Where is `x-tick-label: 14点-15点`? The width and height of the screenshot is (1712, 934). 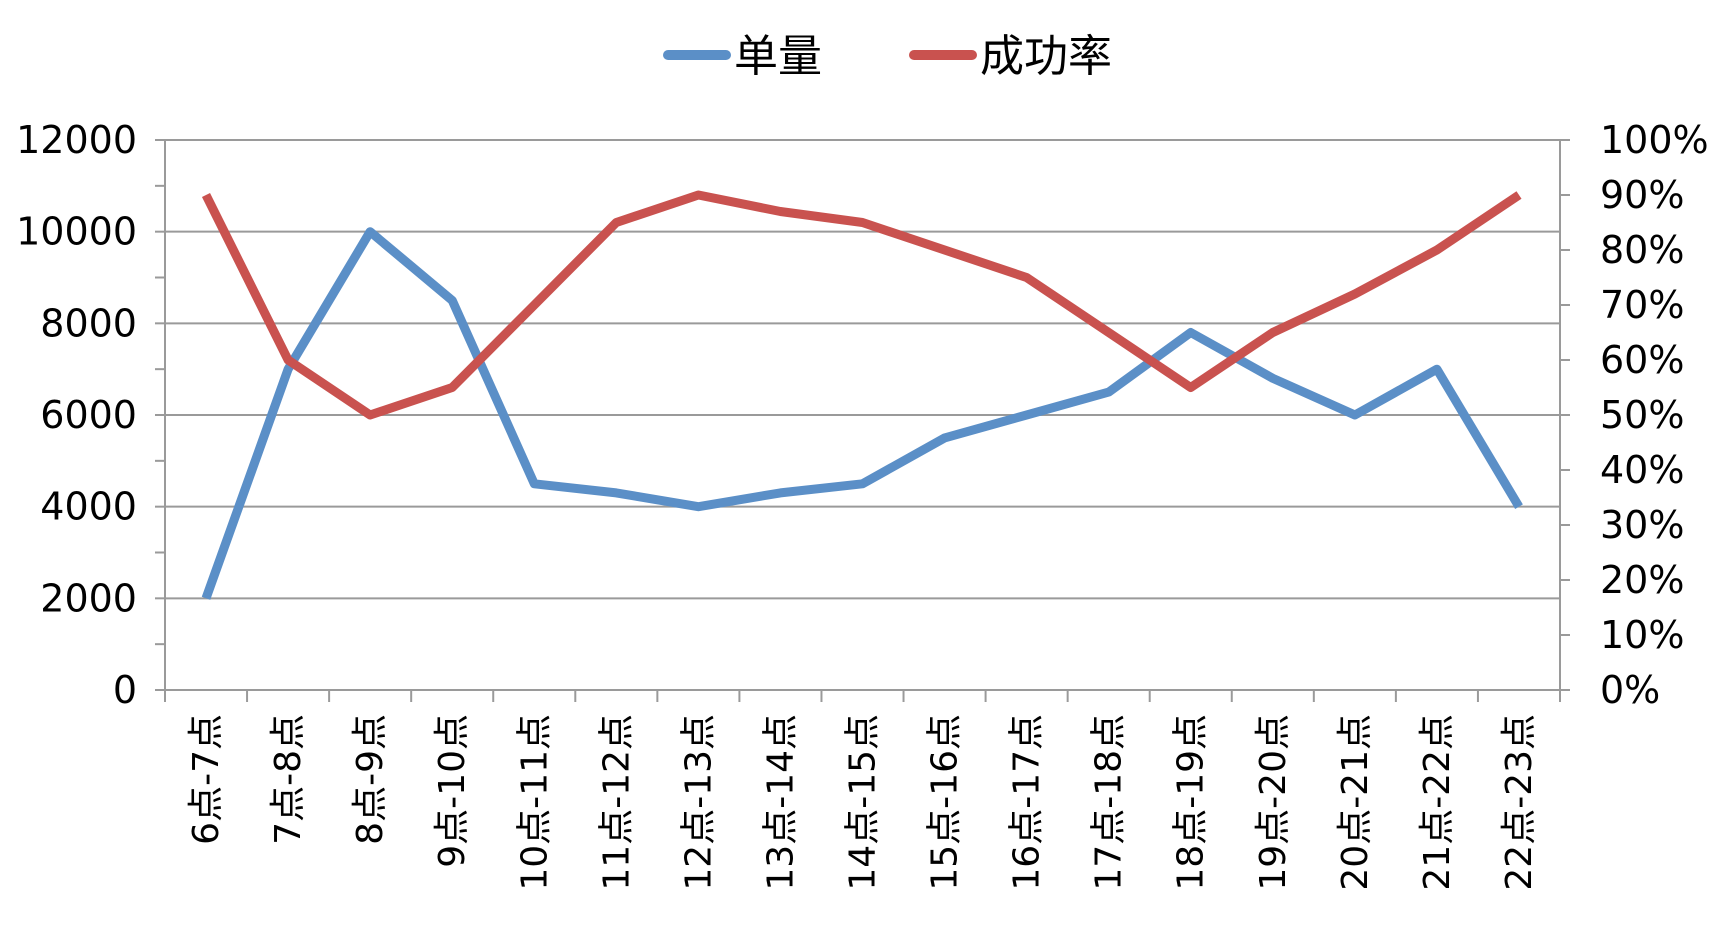
x-tick-label: 14点-15点 is located at coordinates (863, 802).